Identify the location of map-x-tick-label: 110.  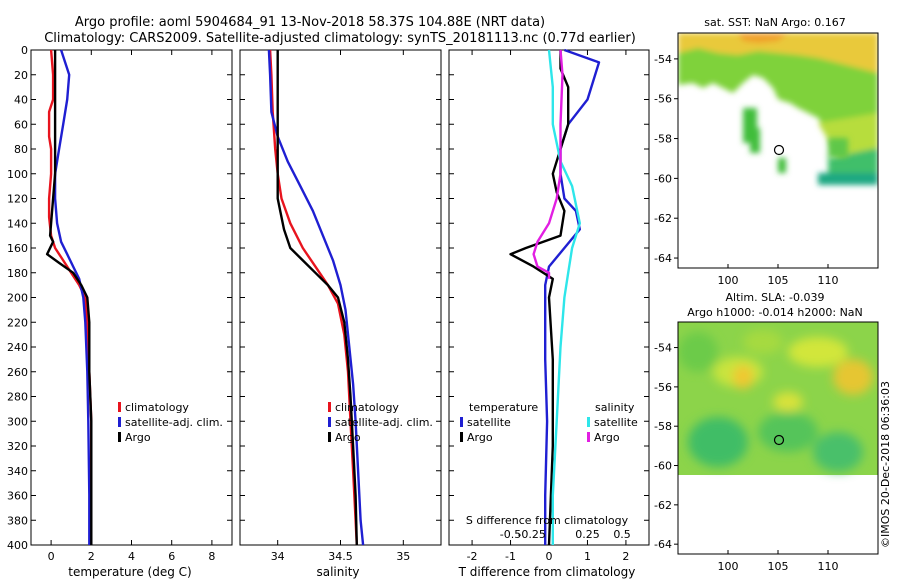
(828, 280).